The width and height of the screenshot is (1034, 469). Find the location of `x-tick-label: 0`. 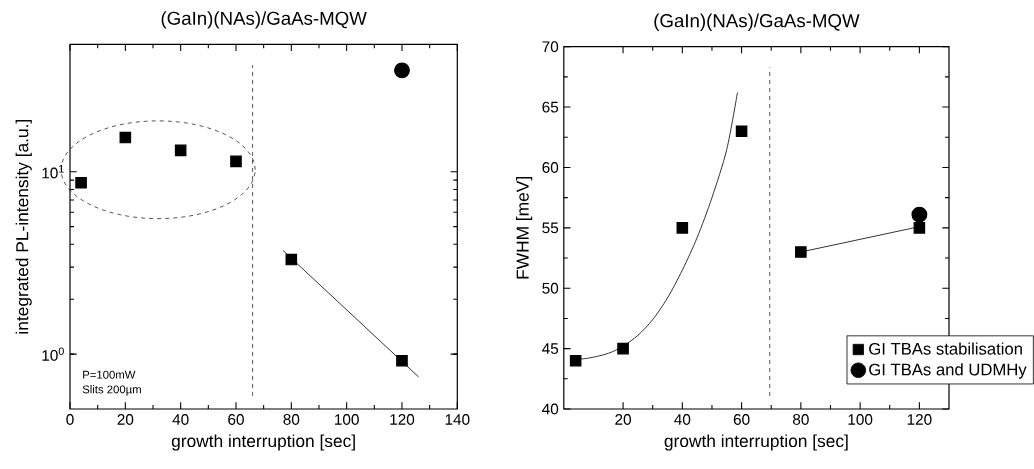

x-tick-label: 0 is located at coordinates (70, 419).